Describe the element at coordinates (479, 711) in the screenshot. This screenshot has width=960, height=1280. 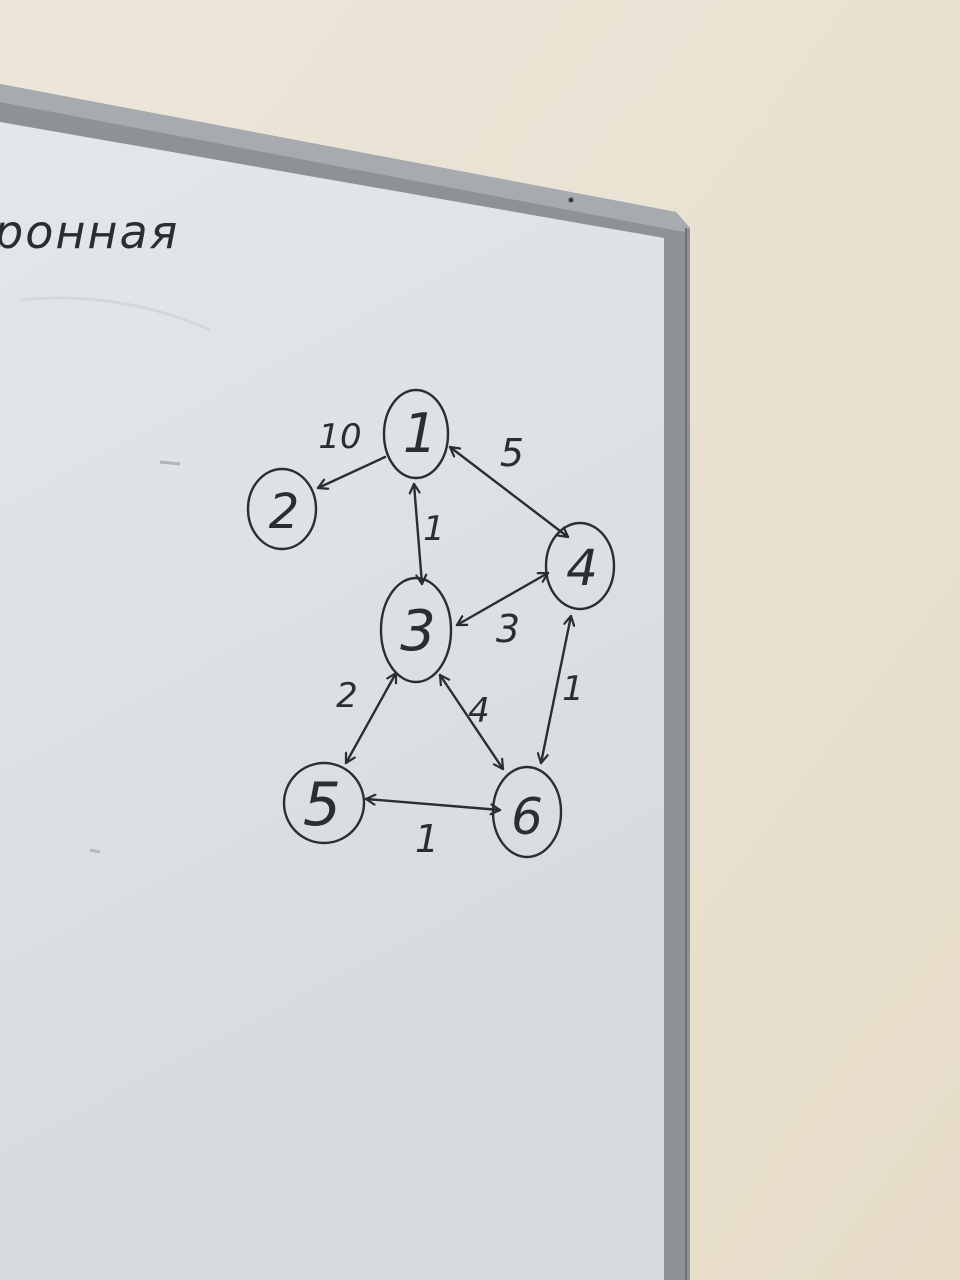
I see `edge-3-6-weight: 4` at that location.